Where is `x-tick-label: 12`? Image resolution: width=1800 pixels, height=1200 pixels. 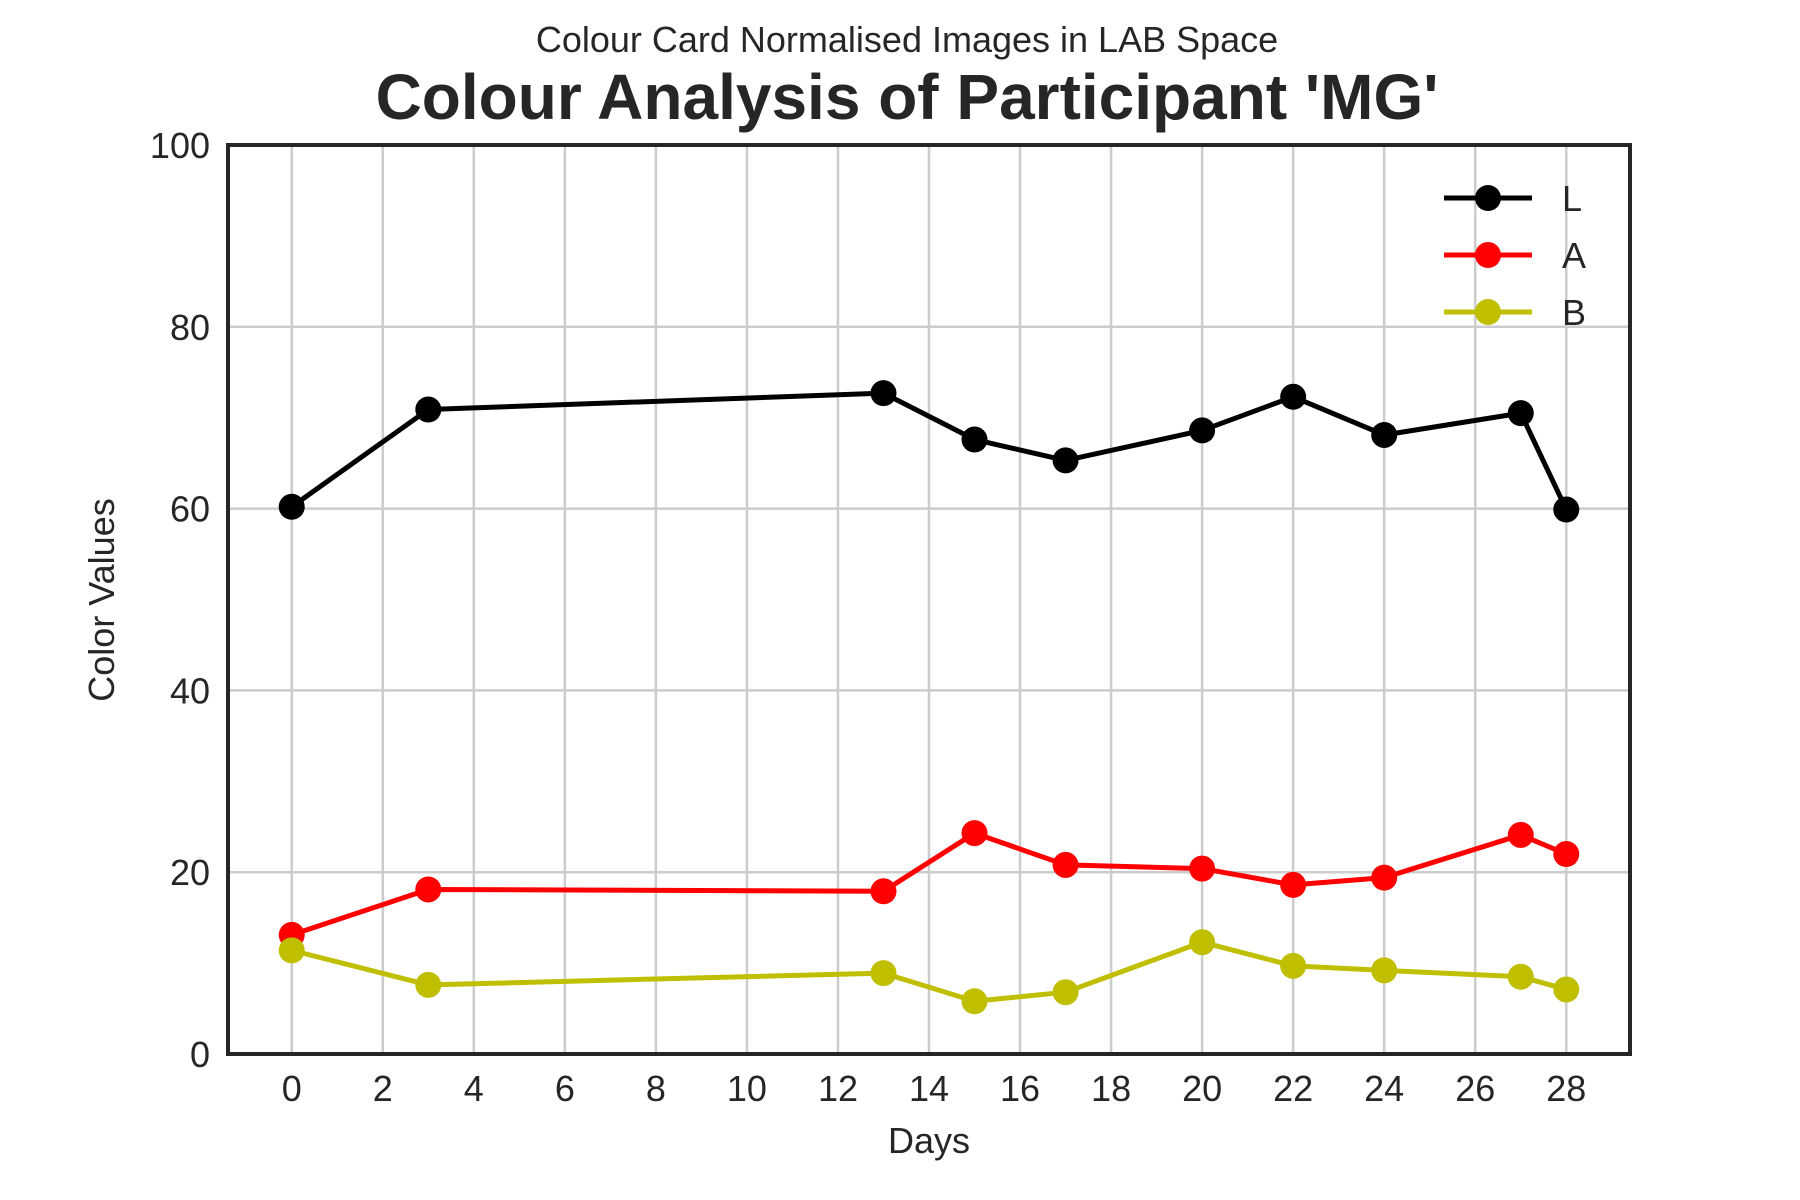
x-tick-label: 12 is located at coordinates (838, 1088).